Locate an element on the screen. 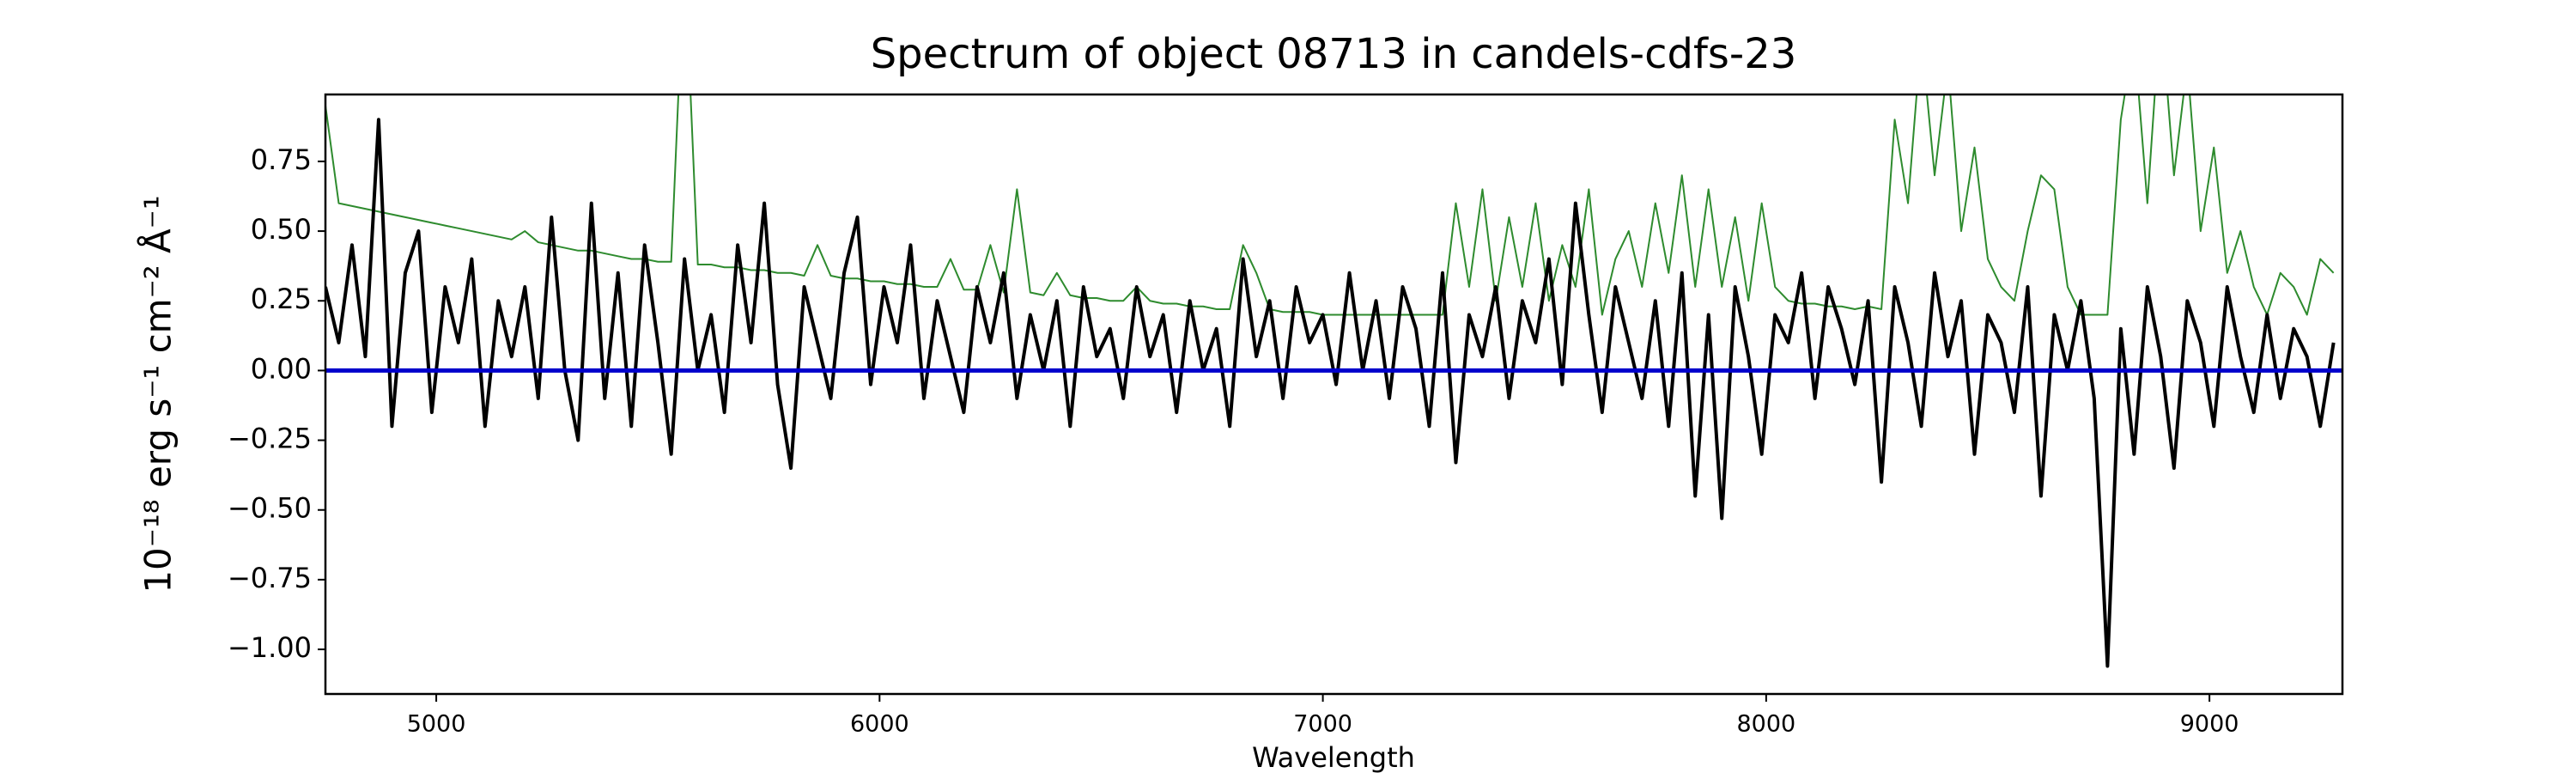 The height and width of the screenshot is (773, 2576). x-tick-label: 6000 is located at coordinates (879, 724).